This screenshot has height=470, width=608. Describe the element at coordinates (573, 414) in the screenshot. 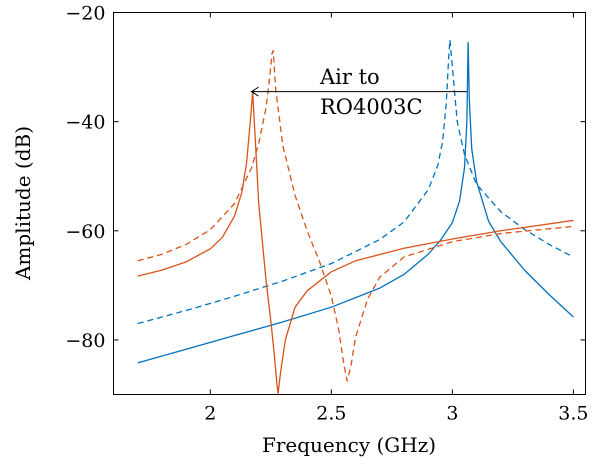

I see `x-tick-label: 3.5` at that location.